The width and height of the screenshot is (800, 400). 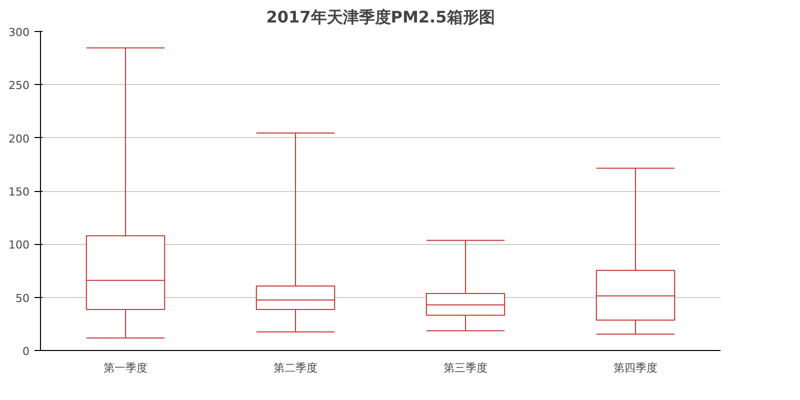 I want to click on y-tick-label: 0, so click(x=26, y=351).